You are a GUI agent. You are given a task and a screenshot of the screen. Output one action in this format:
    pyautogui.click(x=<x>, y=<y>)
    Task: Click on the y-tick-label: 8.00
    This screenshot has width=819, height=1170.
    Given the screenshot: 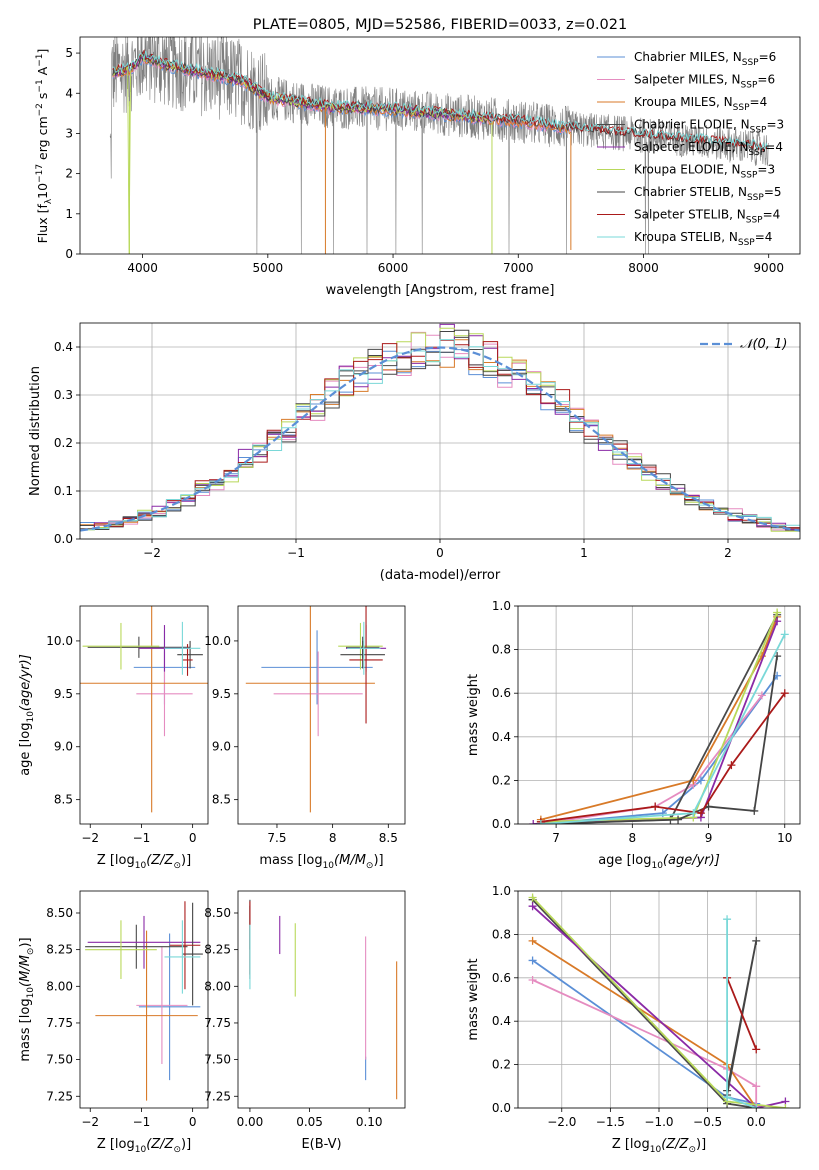 What is the action you would take?
    pyautogui.click(x=59, y=986)
    